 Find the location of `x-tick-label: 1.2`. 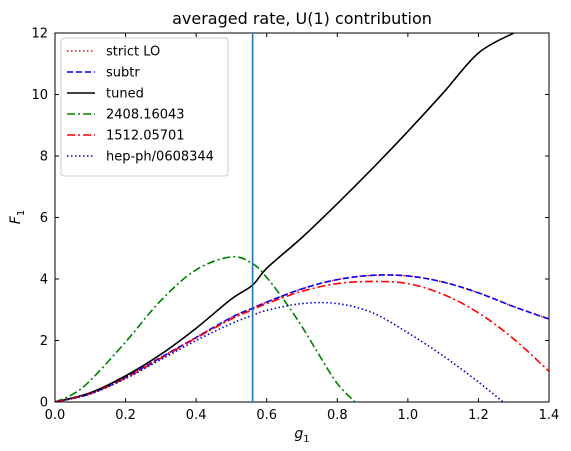

x-tick-label: 1.2 is located at coordinates (478, 415).